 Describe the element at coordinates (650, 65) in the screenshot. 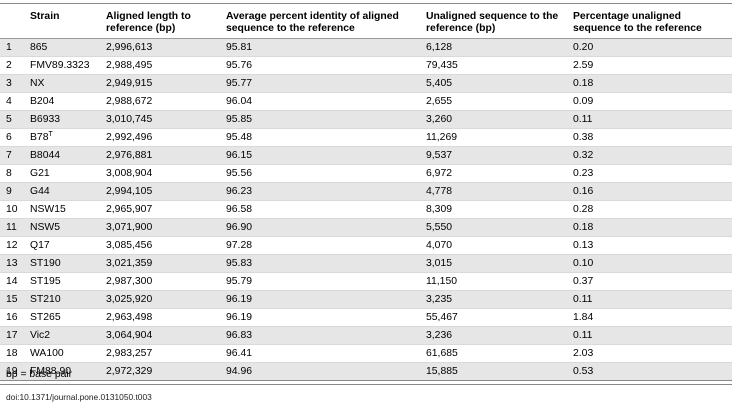

I see `cell-percentage-unaligned: 2.59` at that location.